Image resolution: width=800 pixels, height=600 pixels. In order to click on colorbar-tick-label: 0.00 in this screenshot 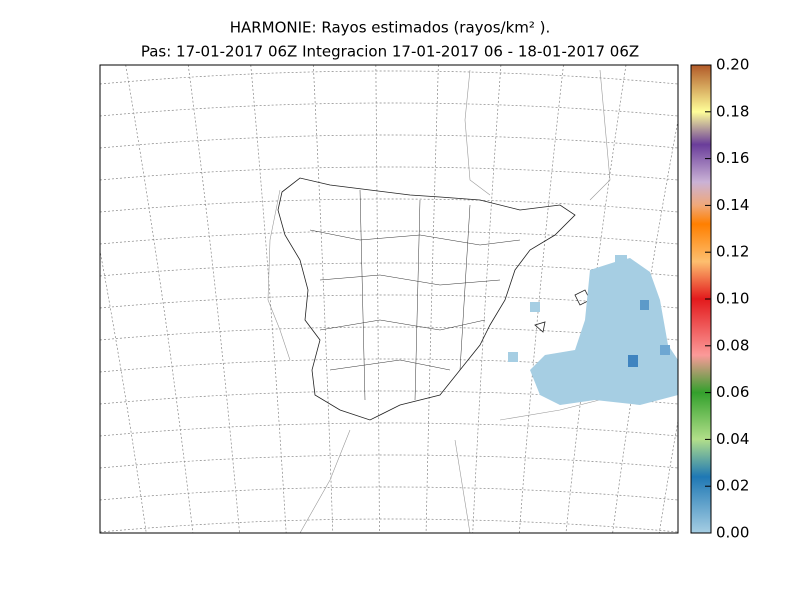, I will do `click(732, 533)`.